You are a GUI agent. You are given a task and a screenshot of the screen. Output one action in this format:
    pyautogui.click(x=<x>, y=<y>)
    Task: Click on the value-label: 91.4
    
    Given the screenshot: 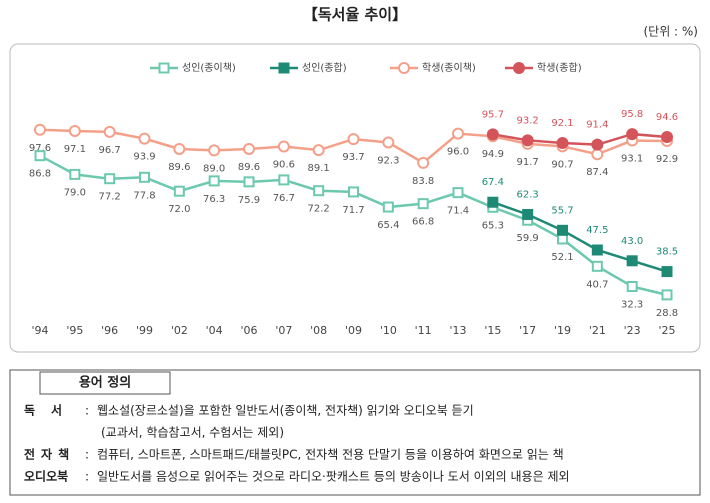 What is the action you would take?
    pyautogui.click(x=597, y=125)
    